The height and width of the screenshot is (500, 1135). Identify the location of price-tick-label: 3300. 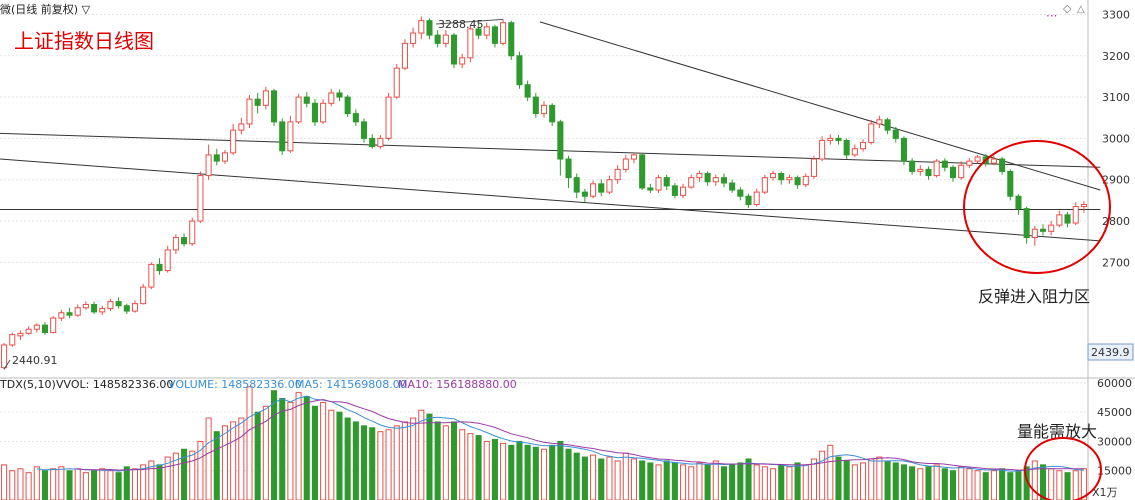
(1116, 14).